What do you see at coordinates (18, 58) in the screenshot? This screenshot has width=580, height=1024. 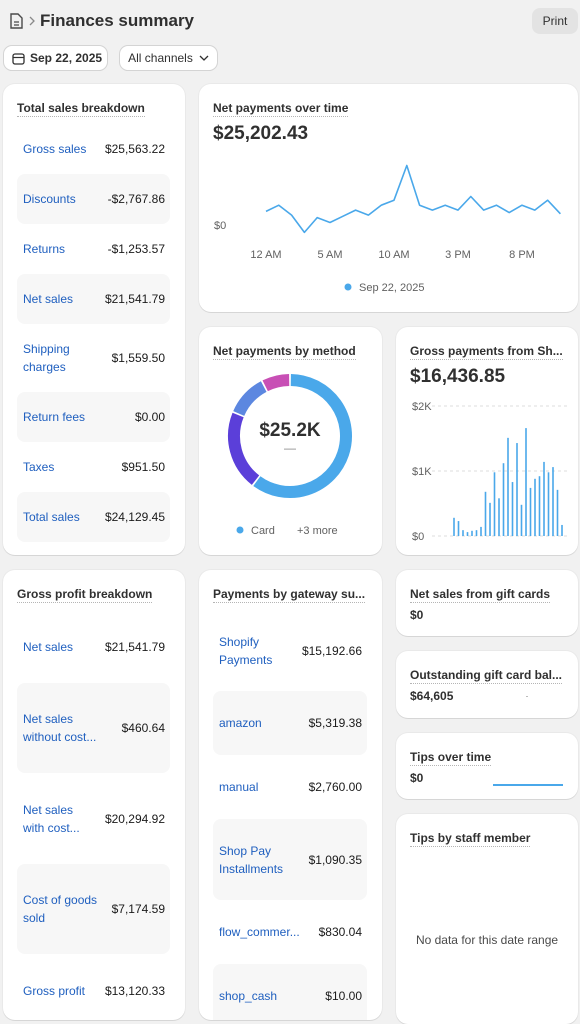 I see `calendar-icon` at bounding box center [18, 58].